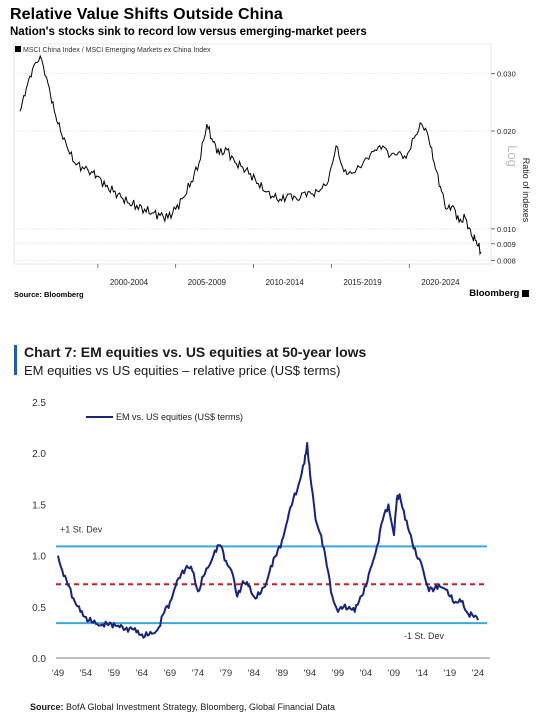 This screenshot has height=727, width=551. What do you see at coordinates (338, 673) in the screenshot?
I see `bottom-x-tick-label: '99` at bounding box center [338, 673].